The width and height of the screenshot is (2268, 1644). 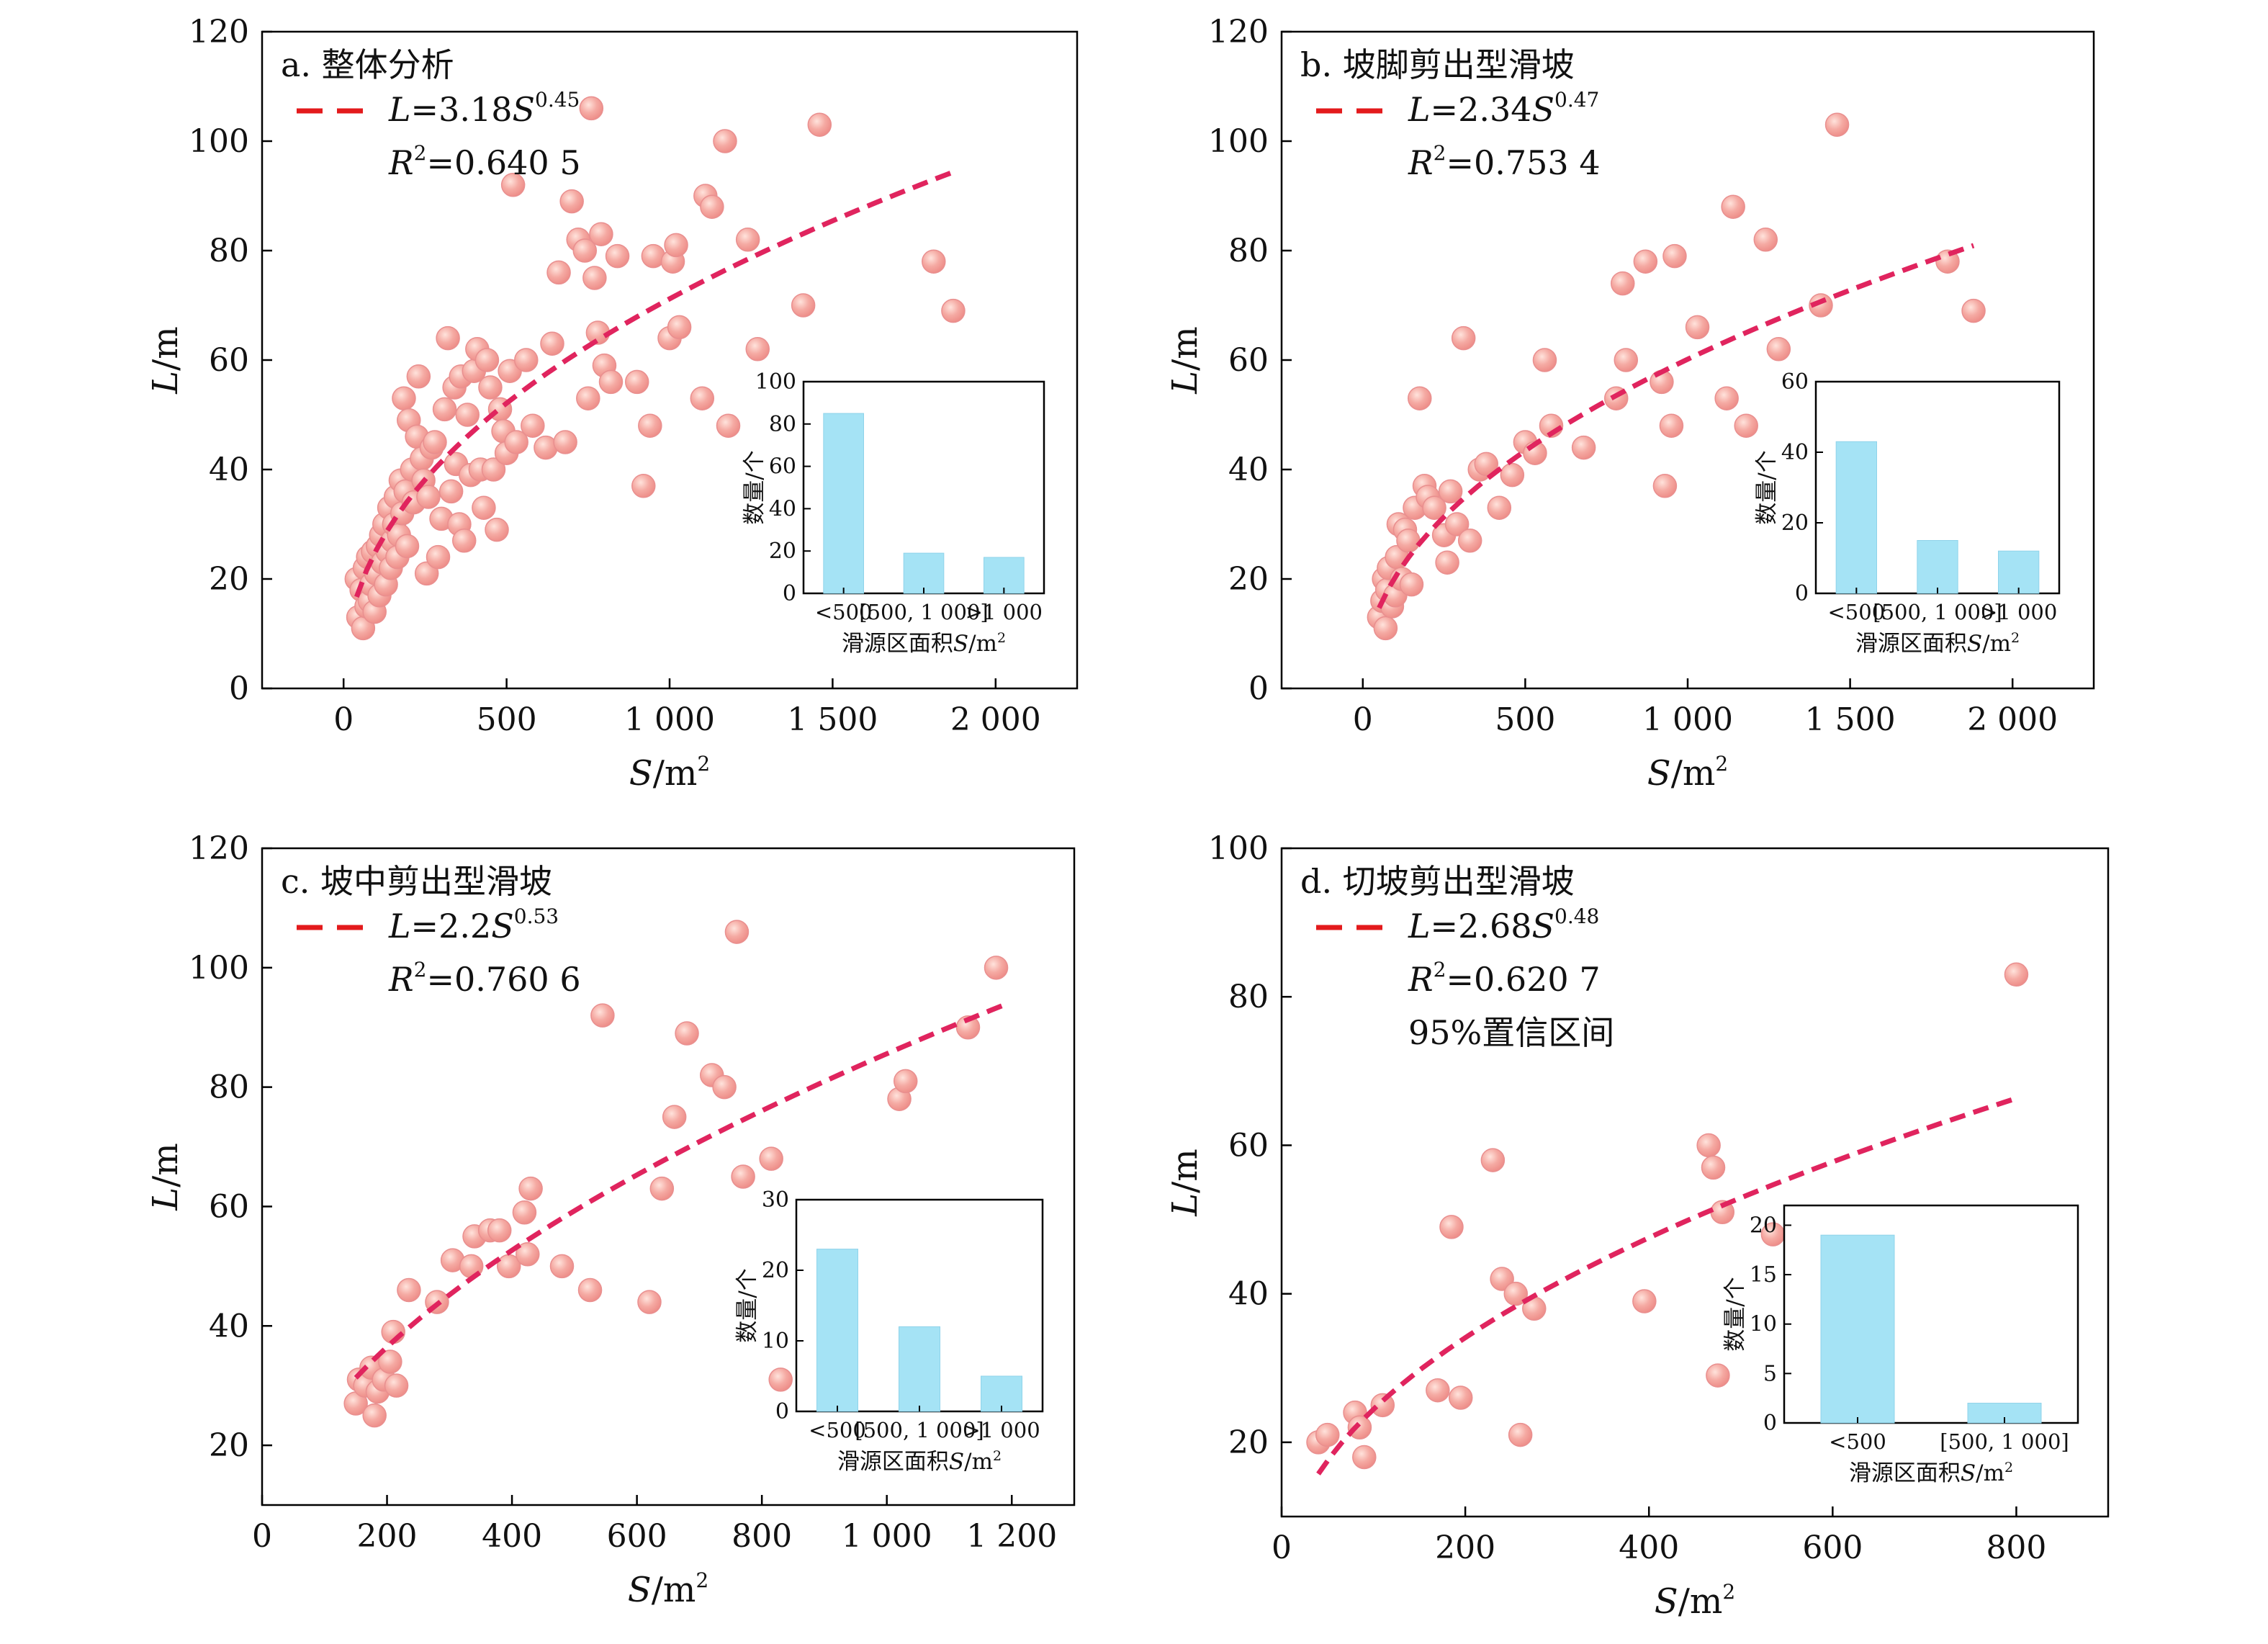 What do you see at coordinates (1465, 1548) in the screenshot?
I see `x-tick-label: 200` at bounding box center [1465, 1548].